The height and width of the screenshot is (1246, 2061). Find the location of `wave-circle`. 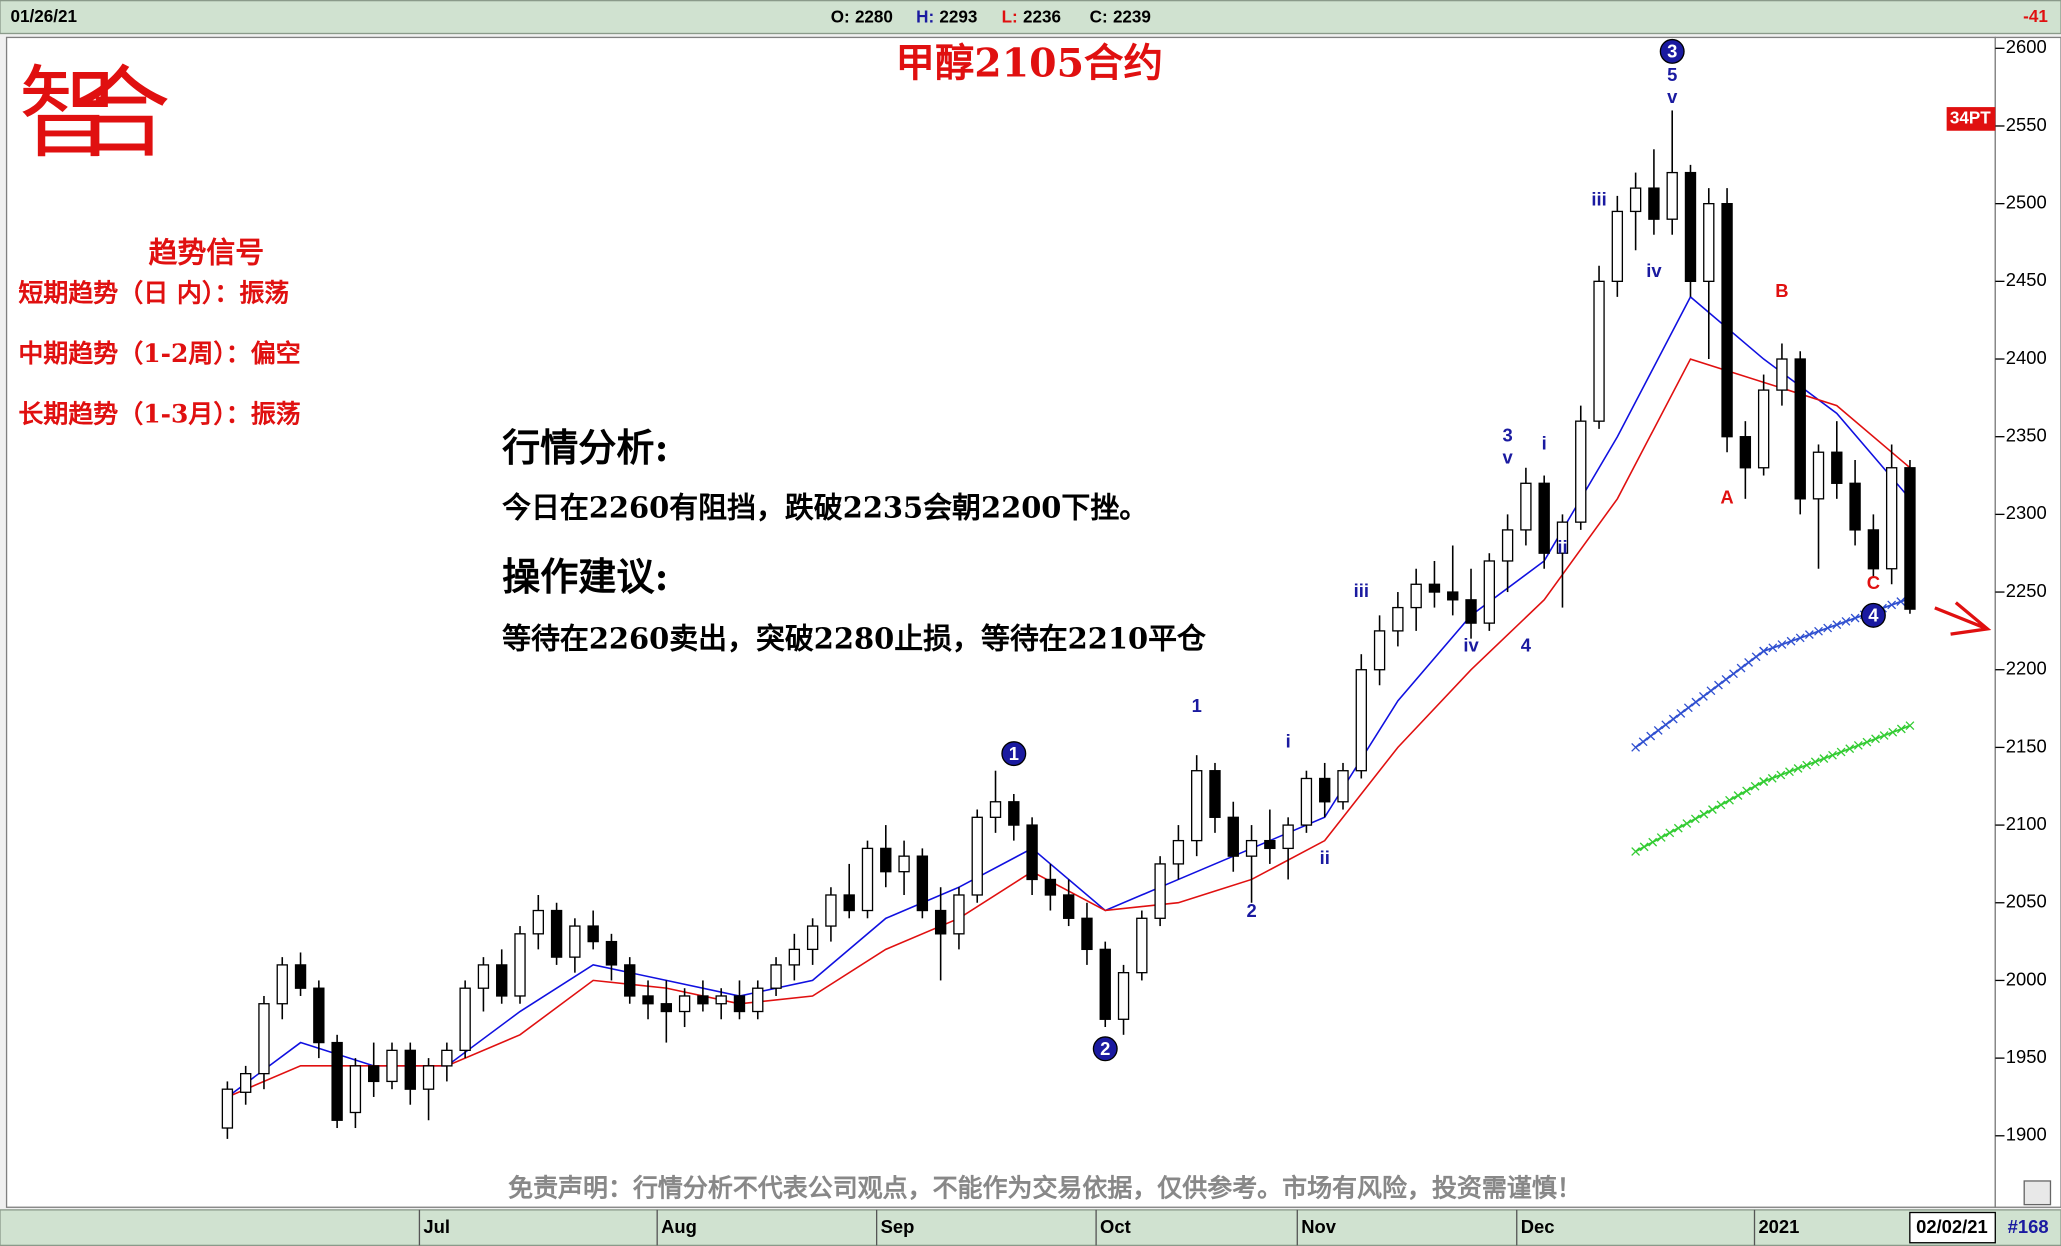

wave-circle is located at coordinates (1672, 51).